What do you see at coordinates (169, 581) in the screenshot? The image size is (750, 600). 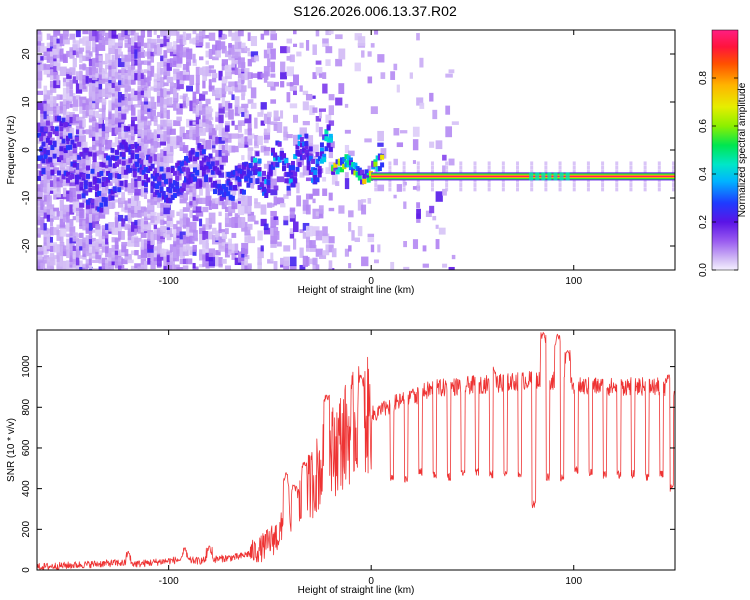 I see `snr-x-tick-label: -100` at bounding box center [169, 581].